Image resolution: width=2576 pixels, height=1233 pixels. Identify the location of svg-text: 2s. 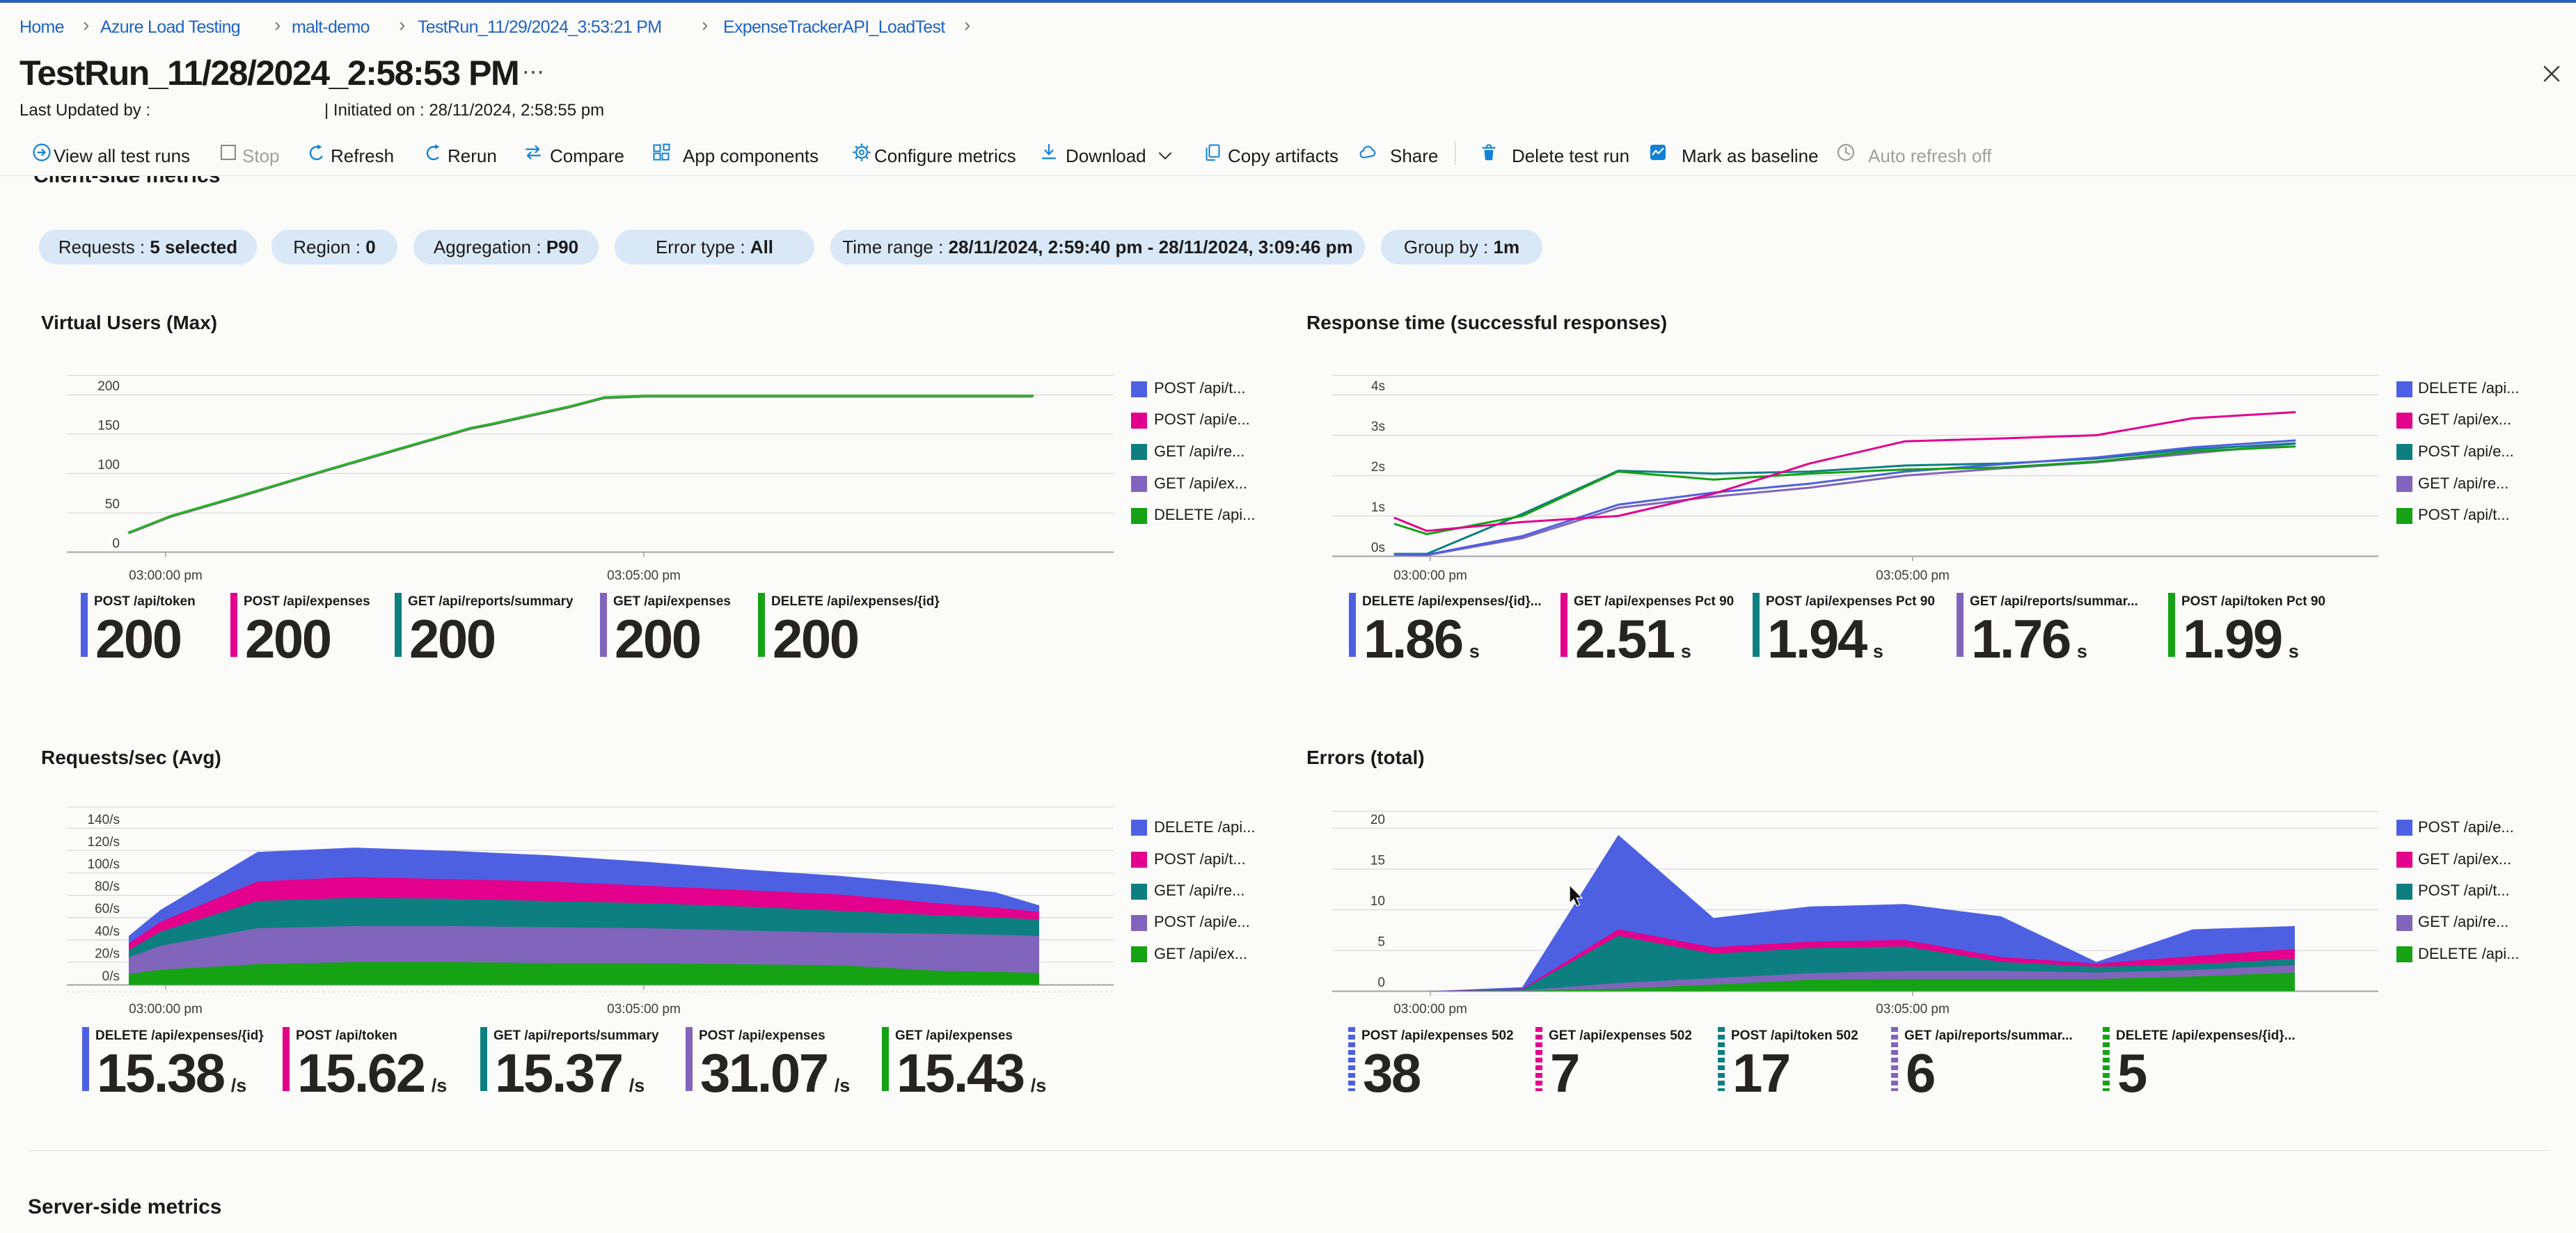
(1378, 468).